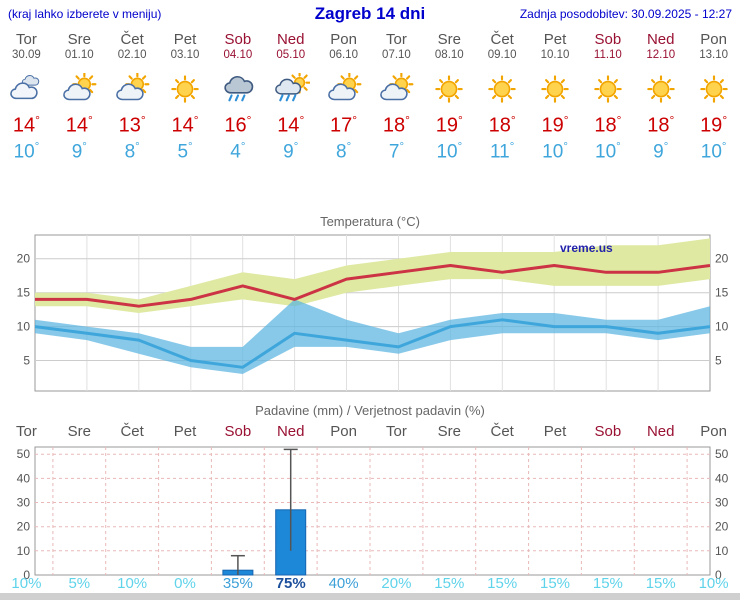 The image size is (740, 600). What do you see at coordinates (722, 293) in the screenshot?
I see `svg-text: 15` at bounding box center [722, 293].